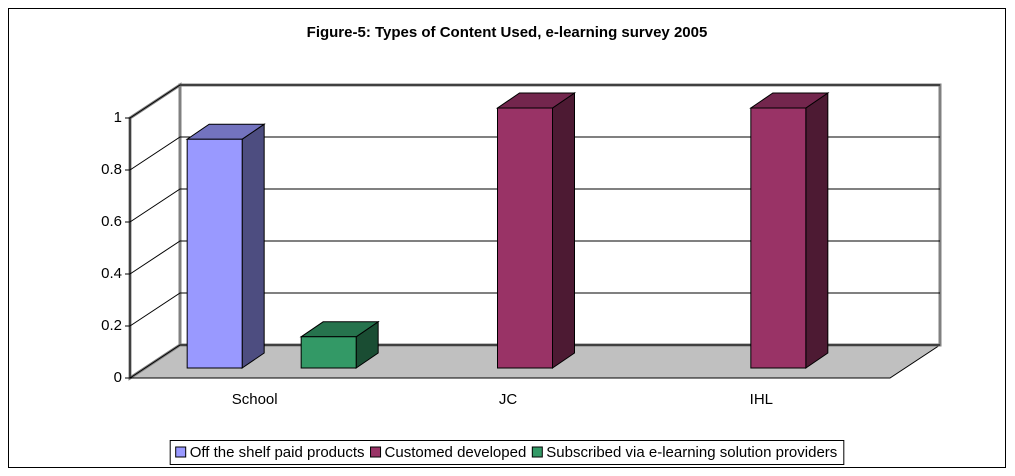 The height and width of the screenshot is (476, 1015). Describe the element at coordinates (111, 169) in the screenshot. I see `y-tick-label: 0.8` at that location.